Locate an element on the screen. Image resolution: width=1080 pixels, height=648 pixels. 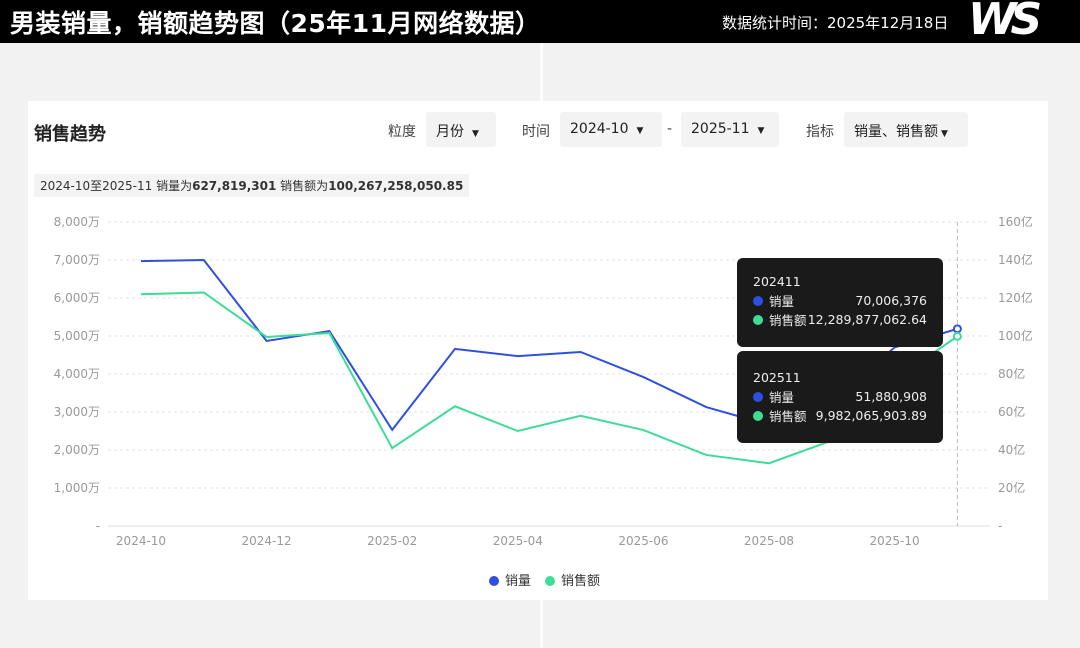
y-right-tick: 140亿 is located at coordinates (1015, 259).